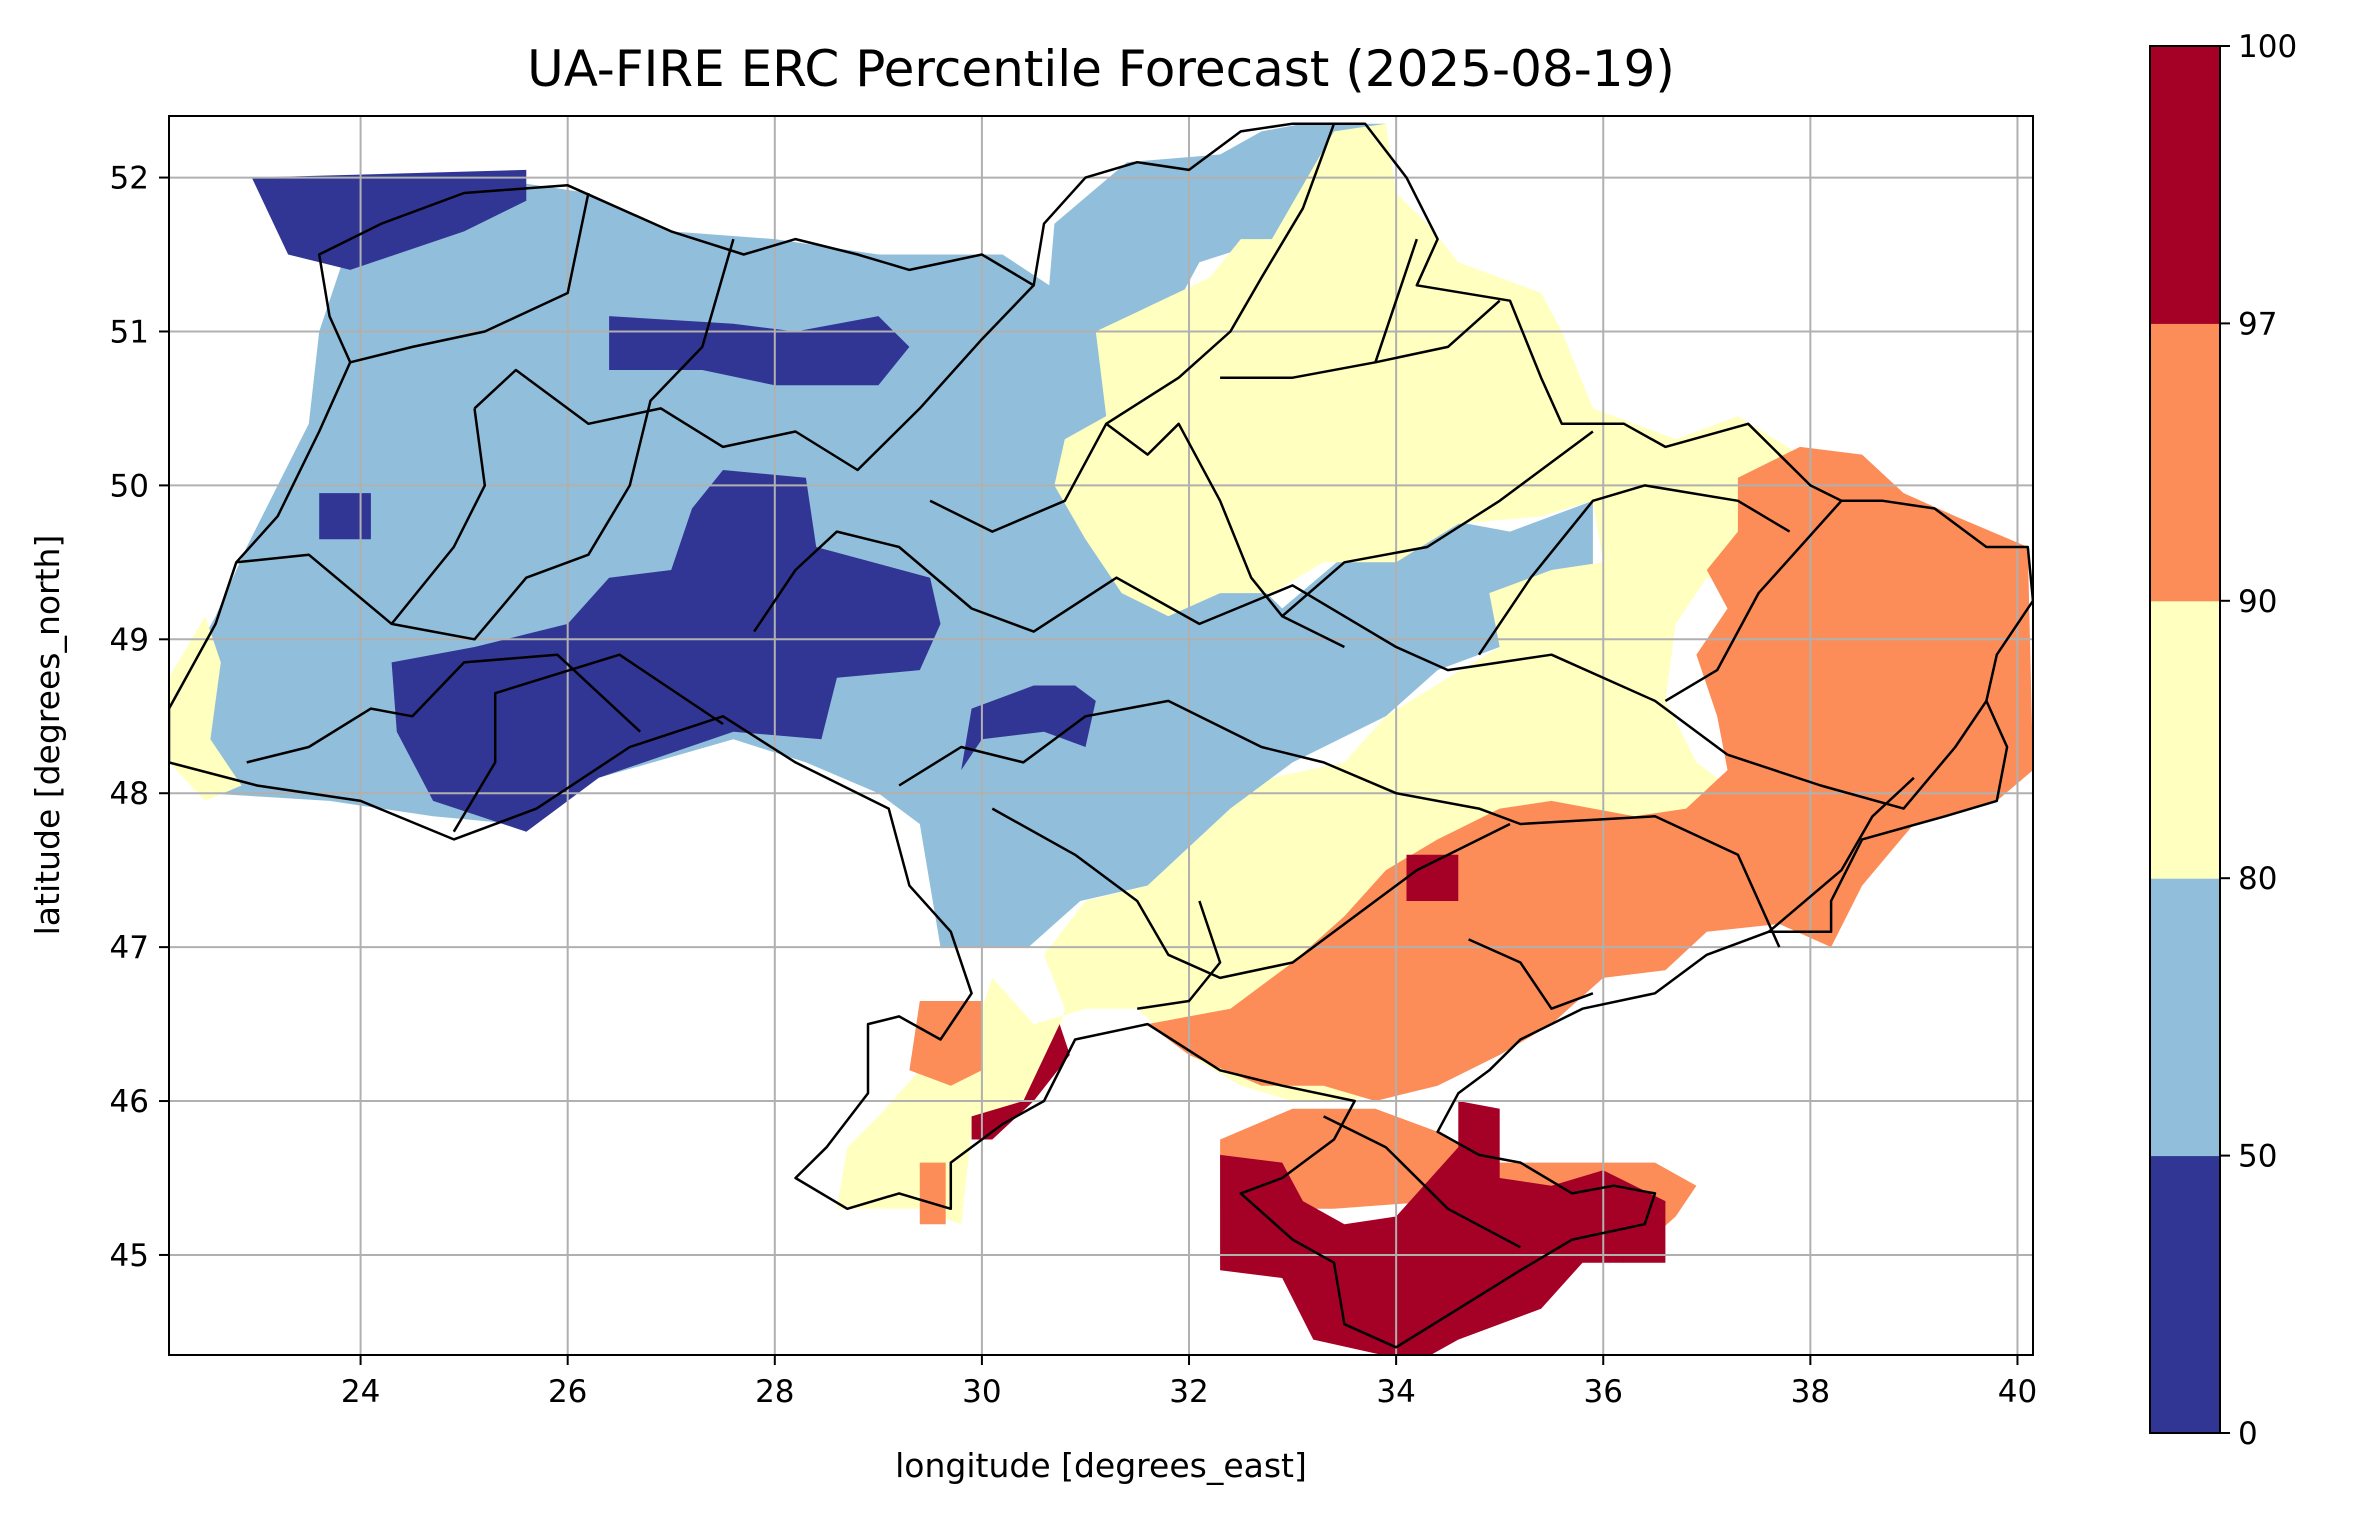 This screenshot has width=2354, height=1521. I want to click on x-tick-label: 24, so click(360, 1392).